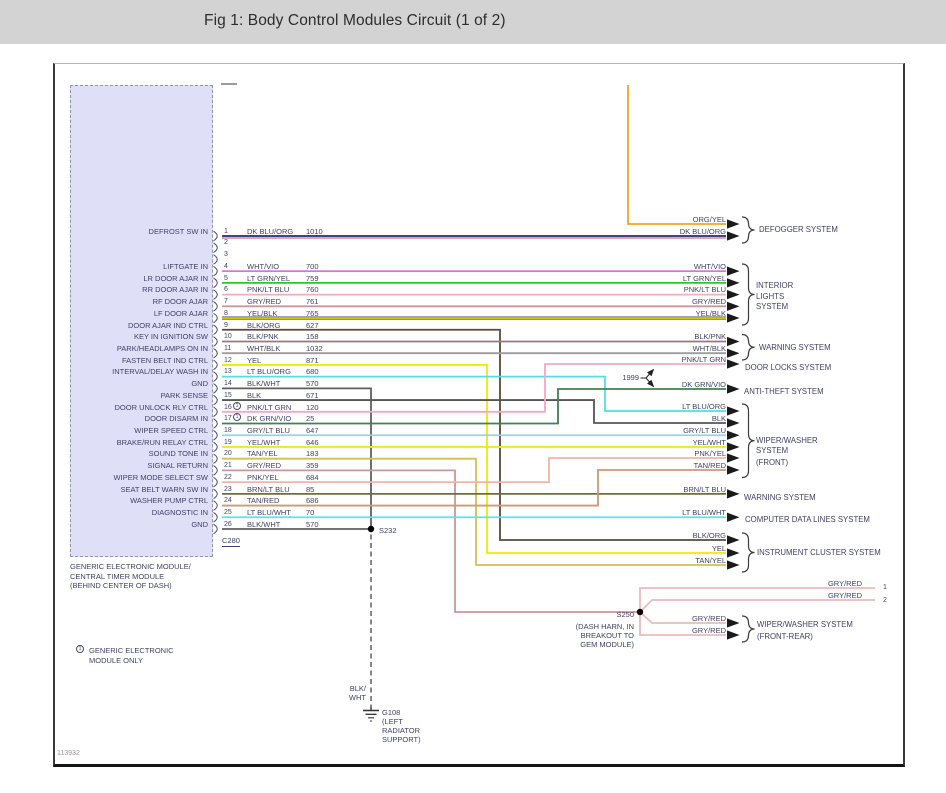  I want to click on pin-number: 4, so click(226, 266).